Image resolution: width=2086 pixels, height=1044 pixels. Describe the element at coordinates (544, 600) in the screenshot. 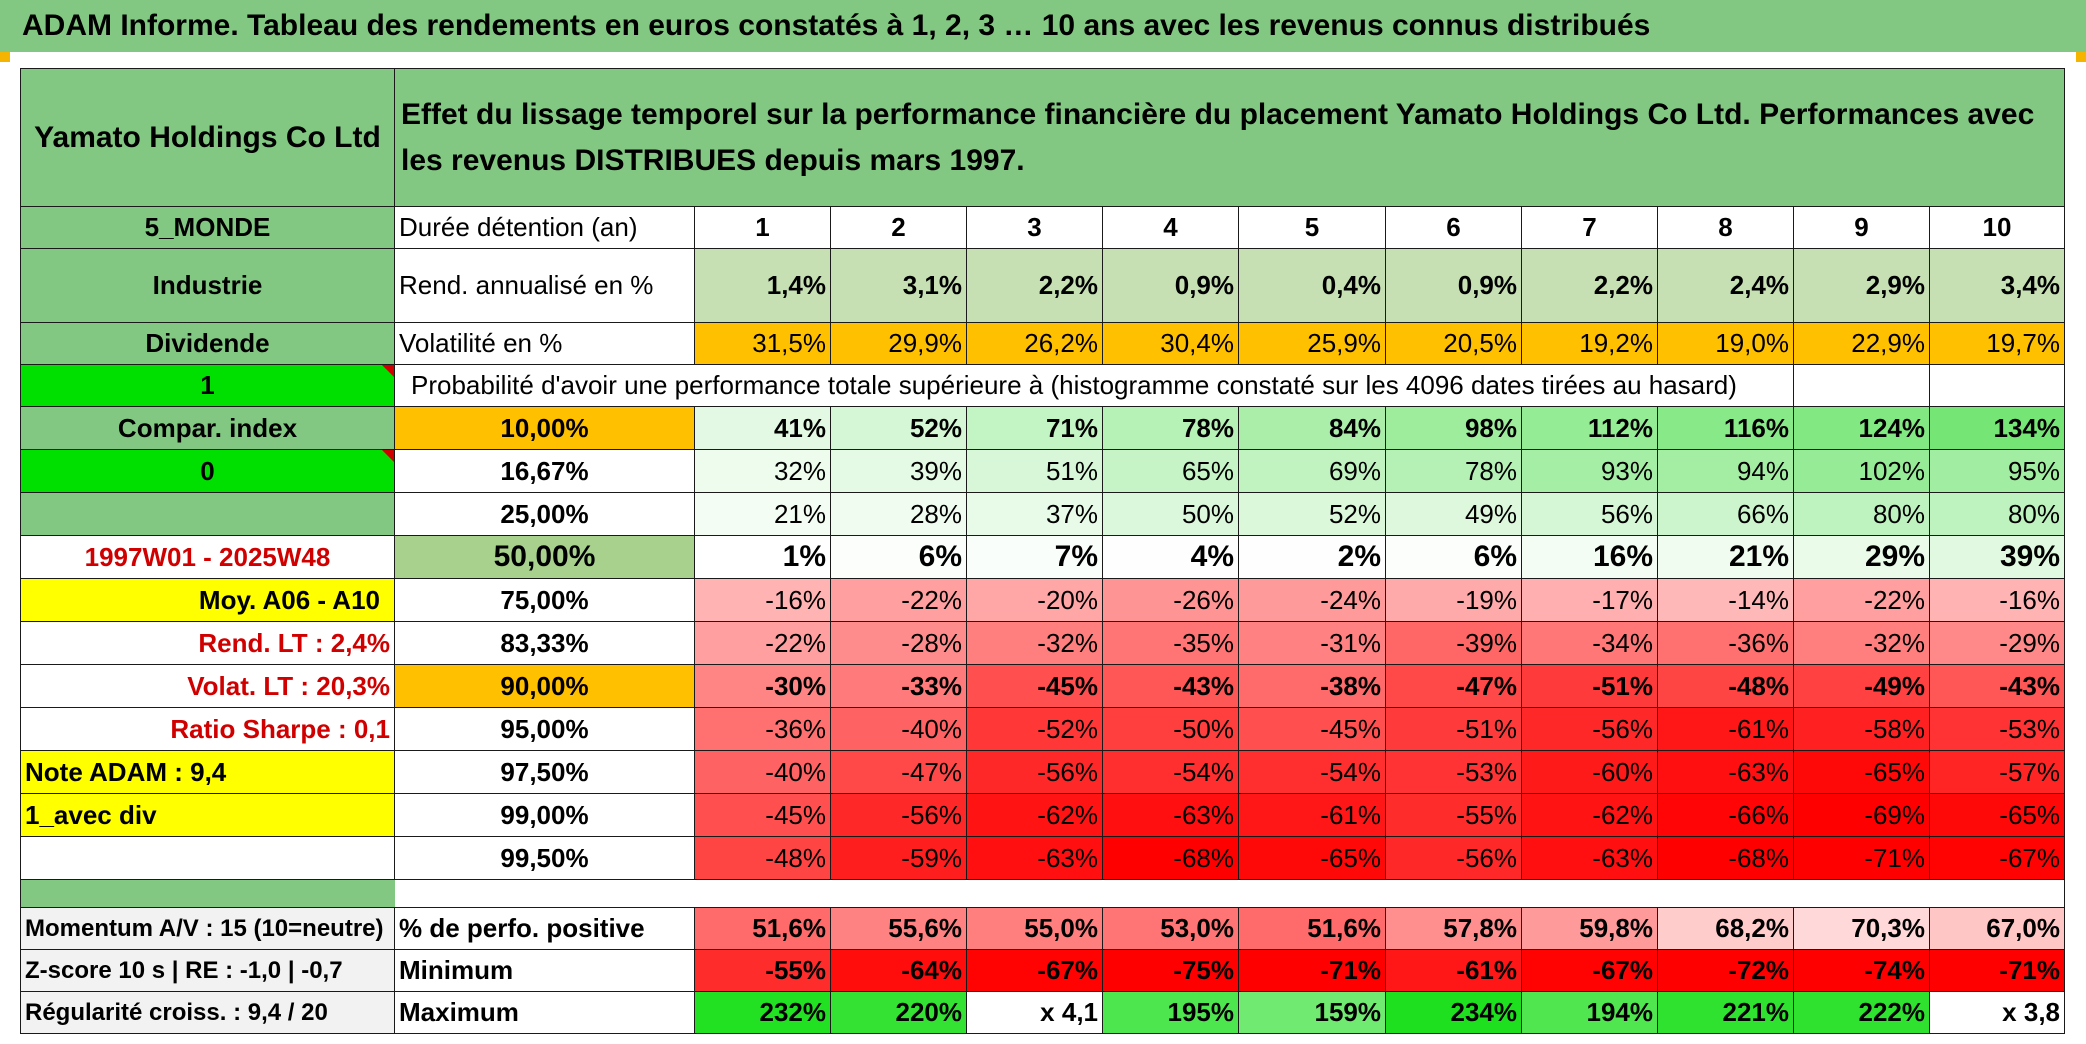

I see `threshold-pct: 75,00%` at that location.